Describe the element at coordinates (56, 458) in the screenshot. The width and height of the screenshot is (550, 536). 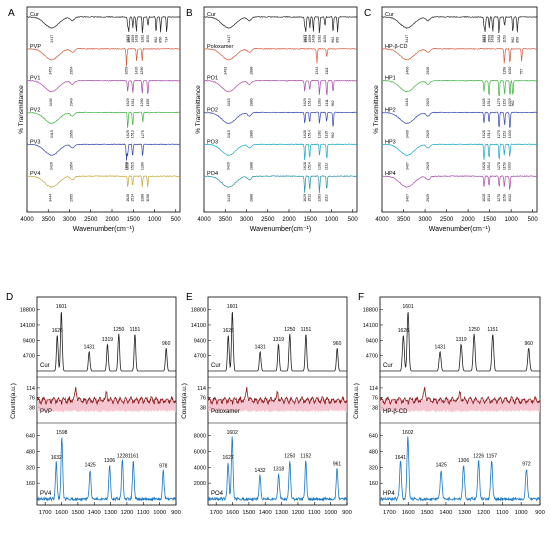
I see `raman-peak-label: 1632` at that location.